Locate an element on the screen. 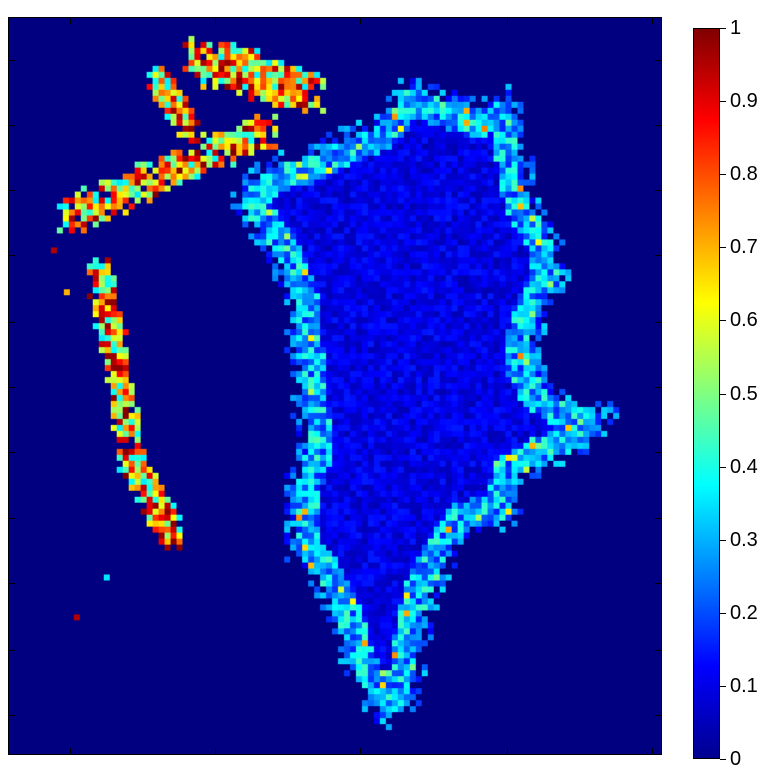 This screenshot has height=770, width=778. colorbar-tick-label: 1 is located at coordinates (735, 28).